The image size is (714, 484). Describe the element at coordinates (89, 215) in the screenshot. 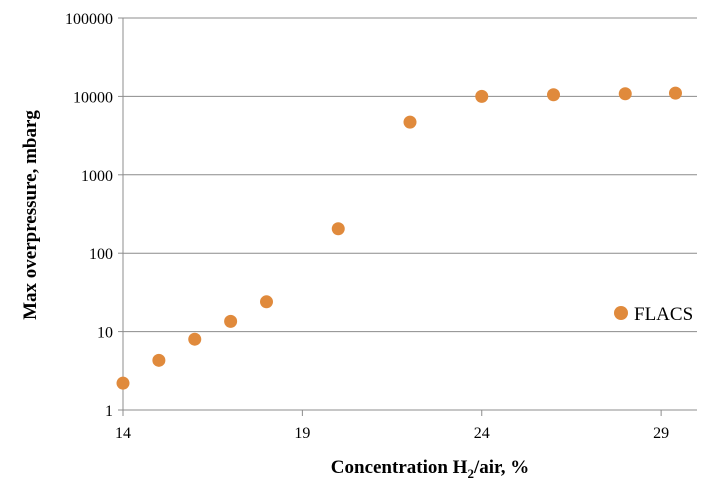

I see `y-tick-labels: 1 10 100 1000 10000 100000` at that location.